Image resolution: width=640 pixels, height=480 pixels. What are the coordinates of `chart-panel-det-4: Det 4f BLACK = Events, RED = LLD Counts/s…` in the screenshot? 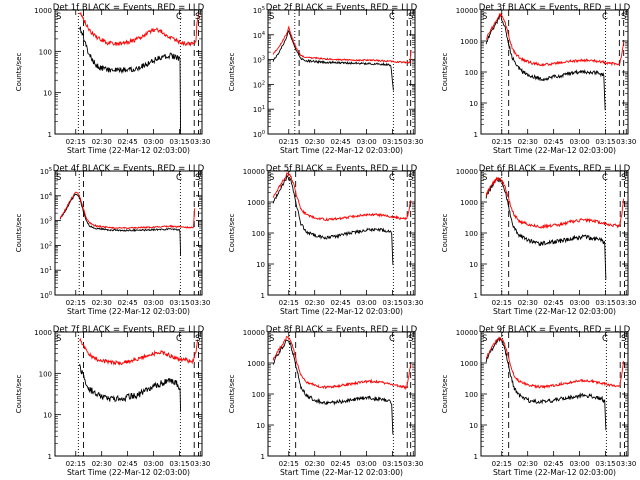 It's located at (112, 240).